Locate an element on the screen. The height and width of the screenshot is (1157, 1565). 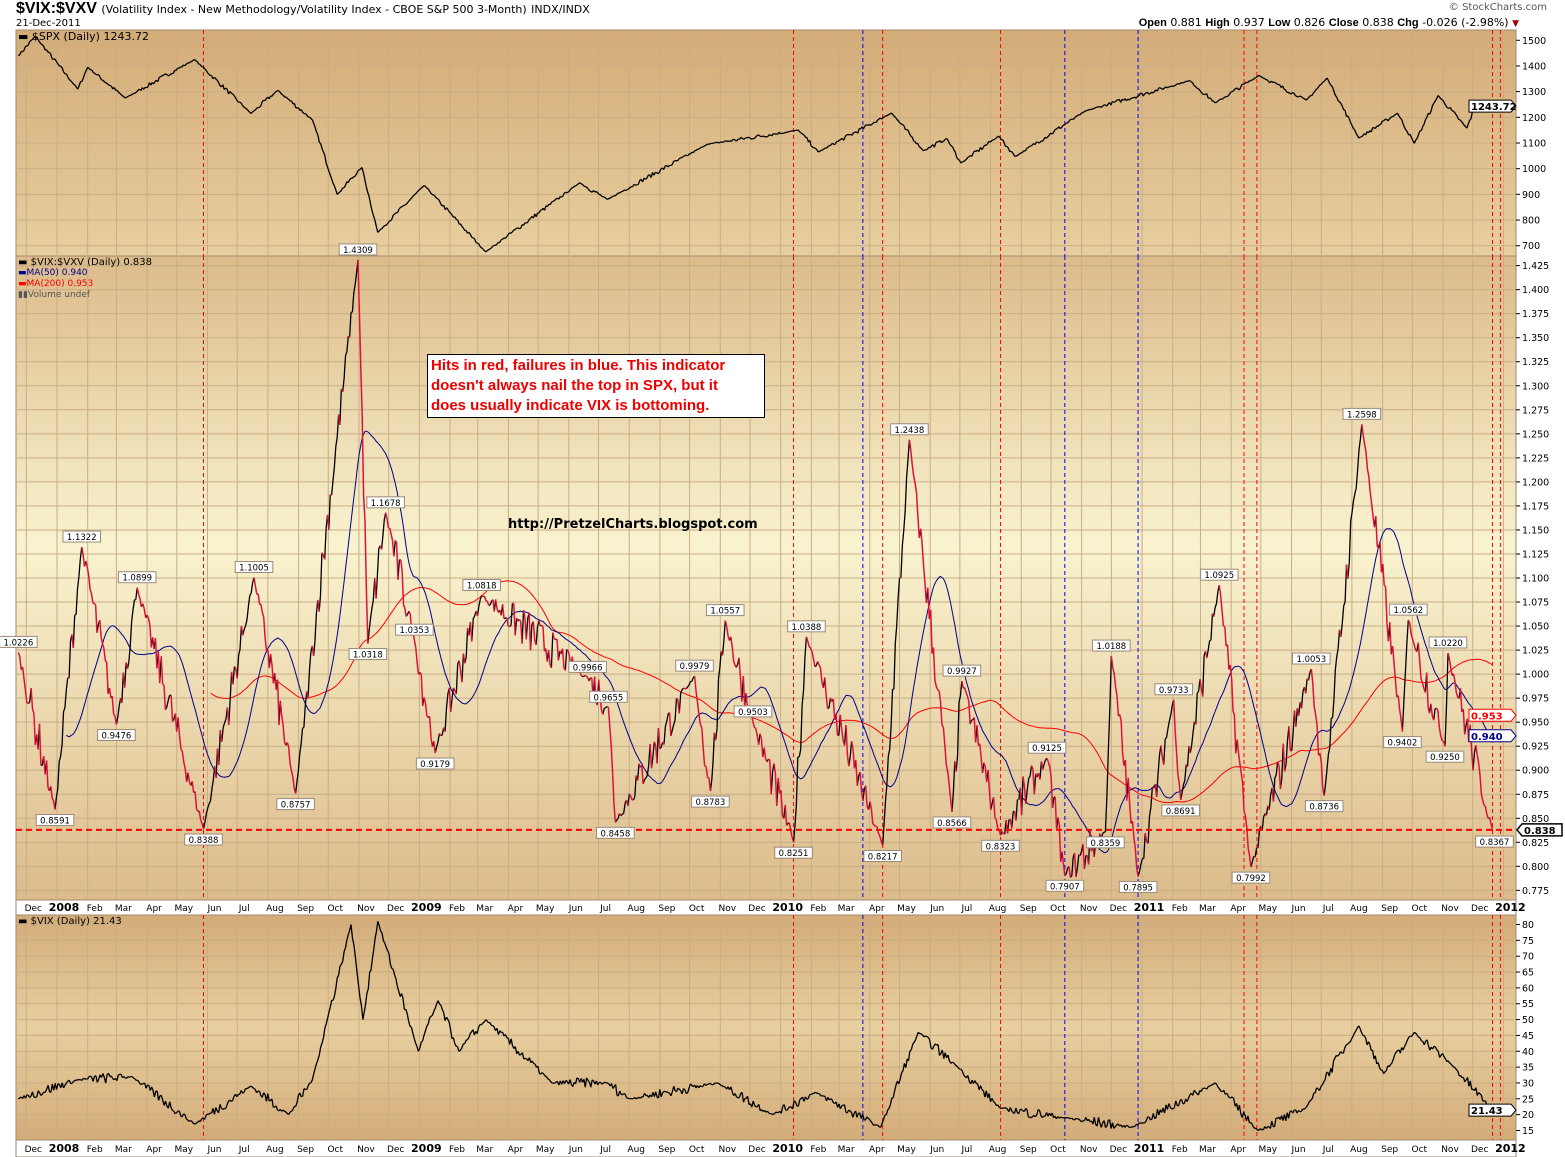
legend-vix: ▬ $VIX (Daily) 21.43 is located at coordinates (70, 921).